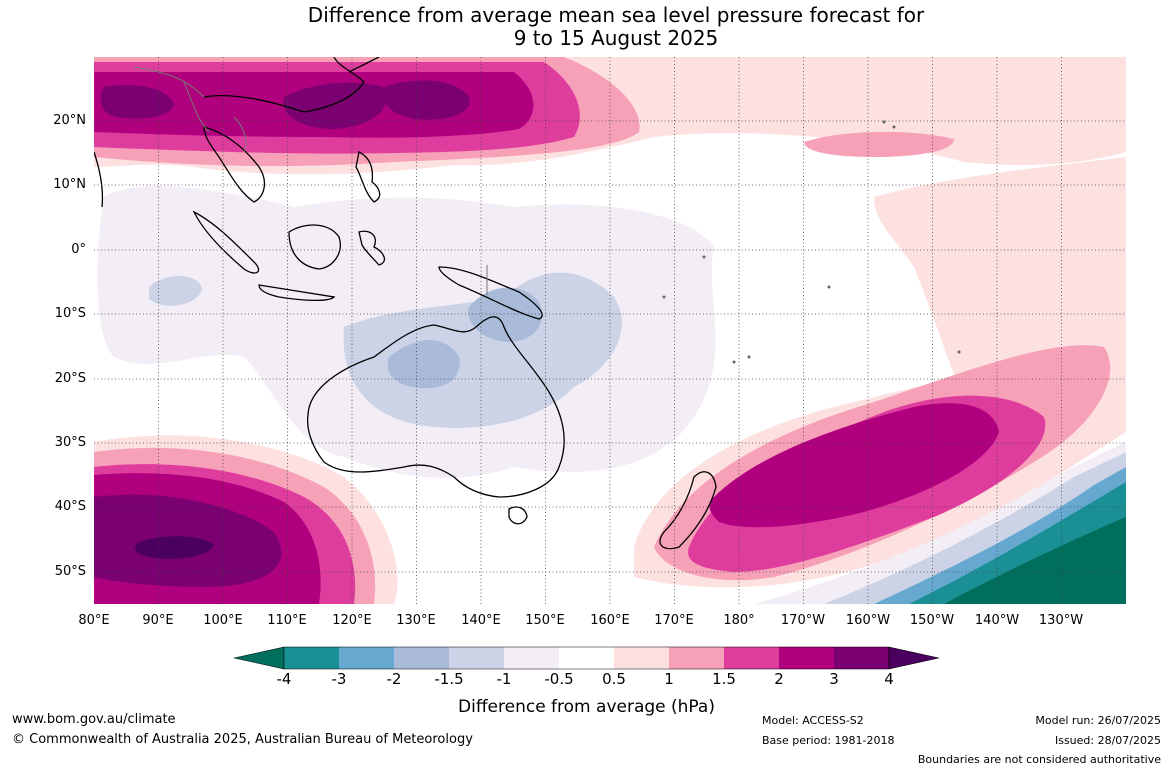 The height and width of the screenshot is (770, 1173). I want to click on model-text: Model: ACCESS-S2, so click(813, 720).